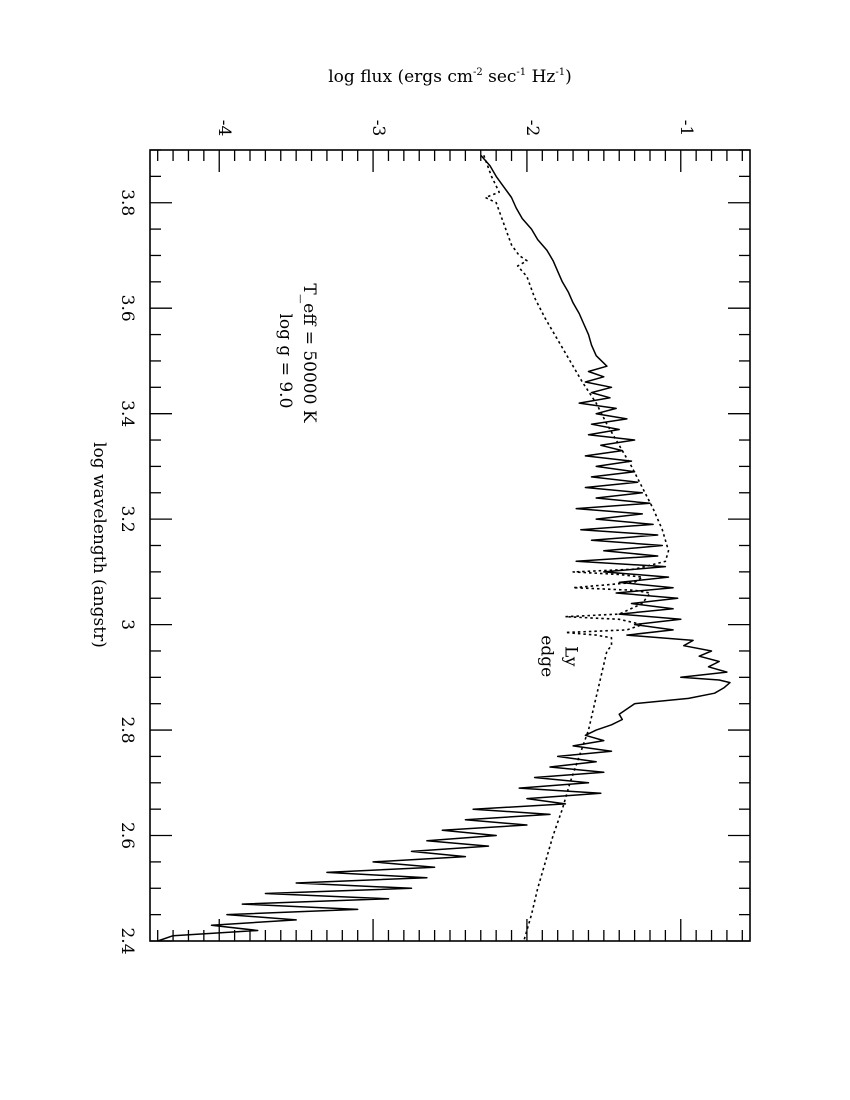 Image resolution: width=850 pixels, height=1100 pixels. I want to click on x-tick-label: 3.6, so click(127, 308).